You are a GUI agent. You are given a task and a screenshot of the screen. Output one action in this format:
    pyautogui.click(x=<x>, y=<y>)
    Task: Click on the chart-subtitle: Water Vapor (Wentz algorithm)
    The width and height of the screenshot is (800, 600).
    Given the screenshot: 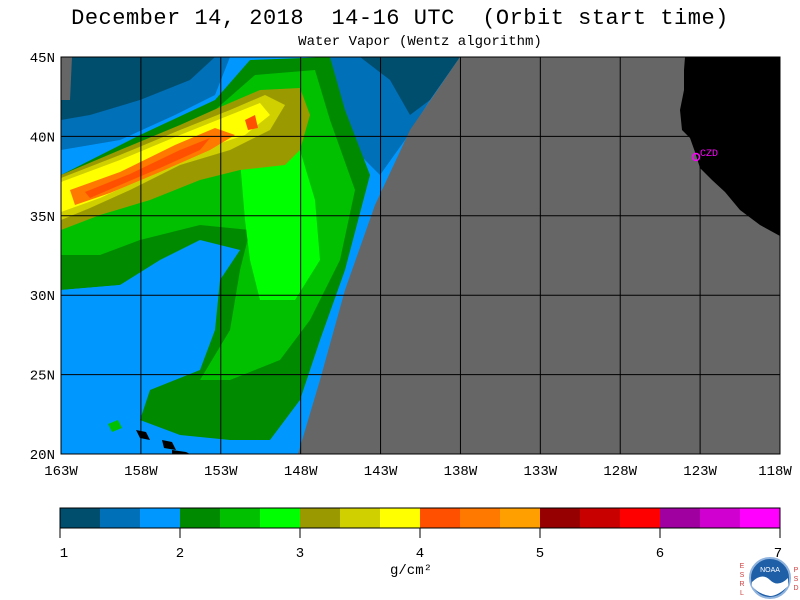 What is the action you would take?
    pyautogui.click(x=420, y=42)
    